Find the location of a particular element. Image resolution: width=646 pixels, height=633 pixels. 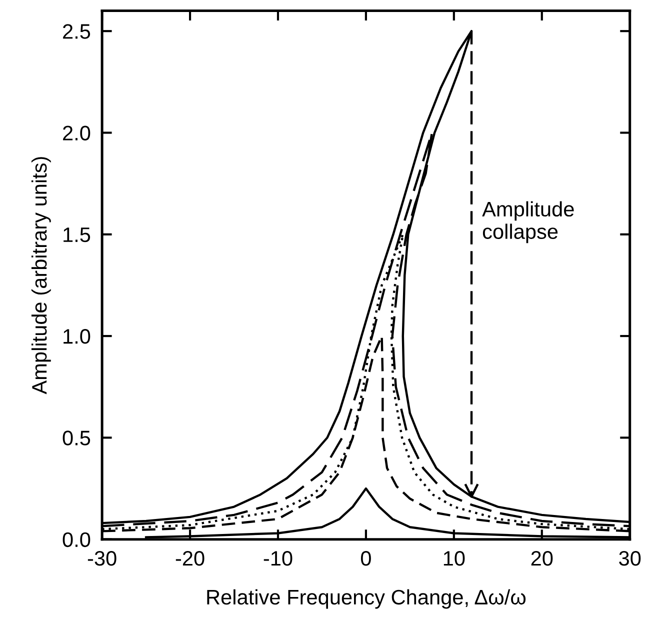

x-tick-label: 30 is located at coordinates (630, 558).